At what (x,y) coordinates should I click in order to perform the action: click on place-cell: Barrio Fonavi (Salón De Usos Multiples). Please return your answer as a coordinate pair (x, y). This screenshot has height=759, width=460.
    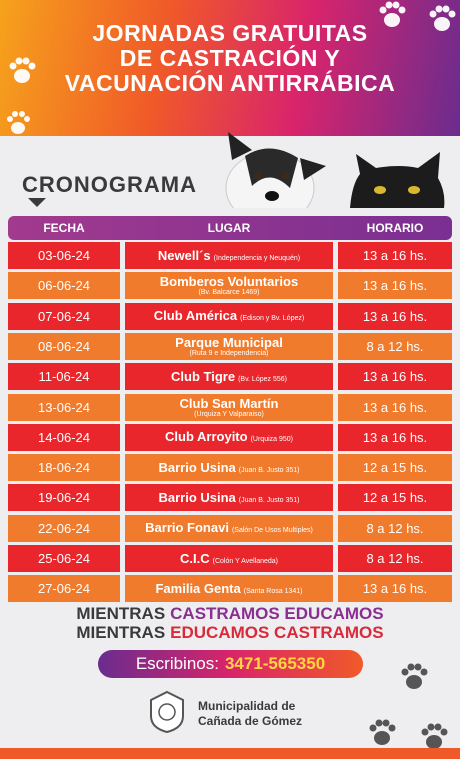
    Looking at the image, I should click on (229, 528).